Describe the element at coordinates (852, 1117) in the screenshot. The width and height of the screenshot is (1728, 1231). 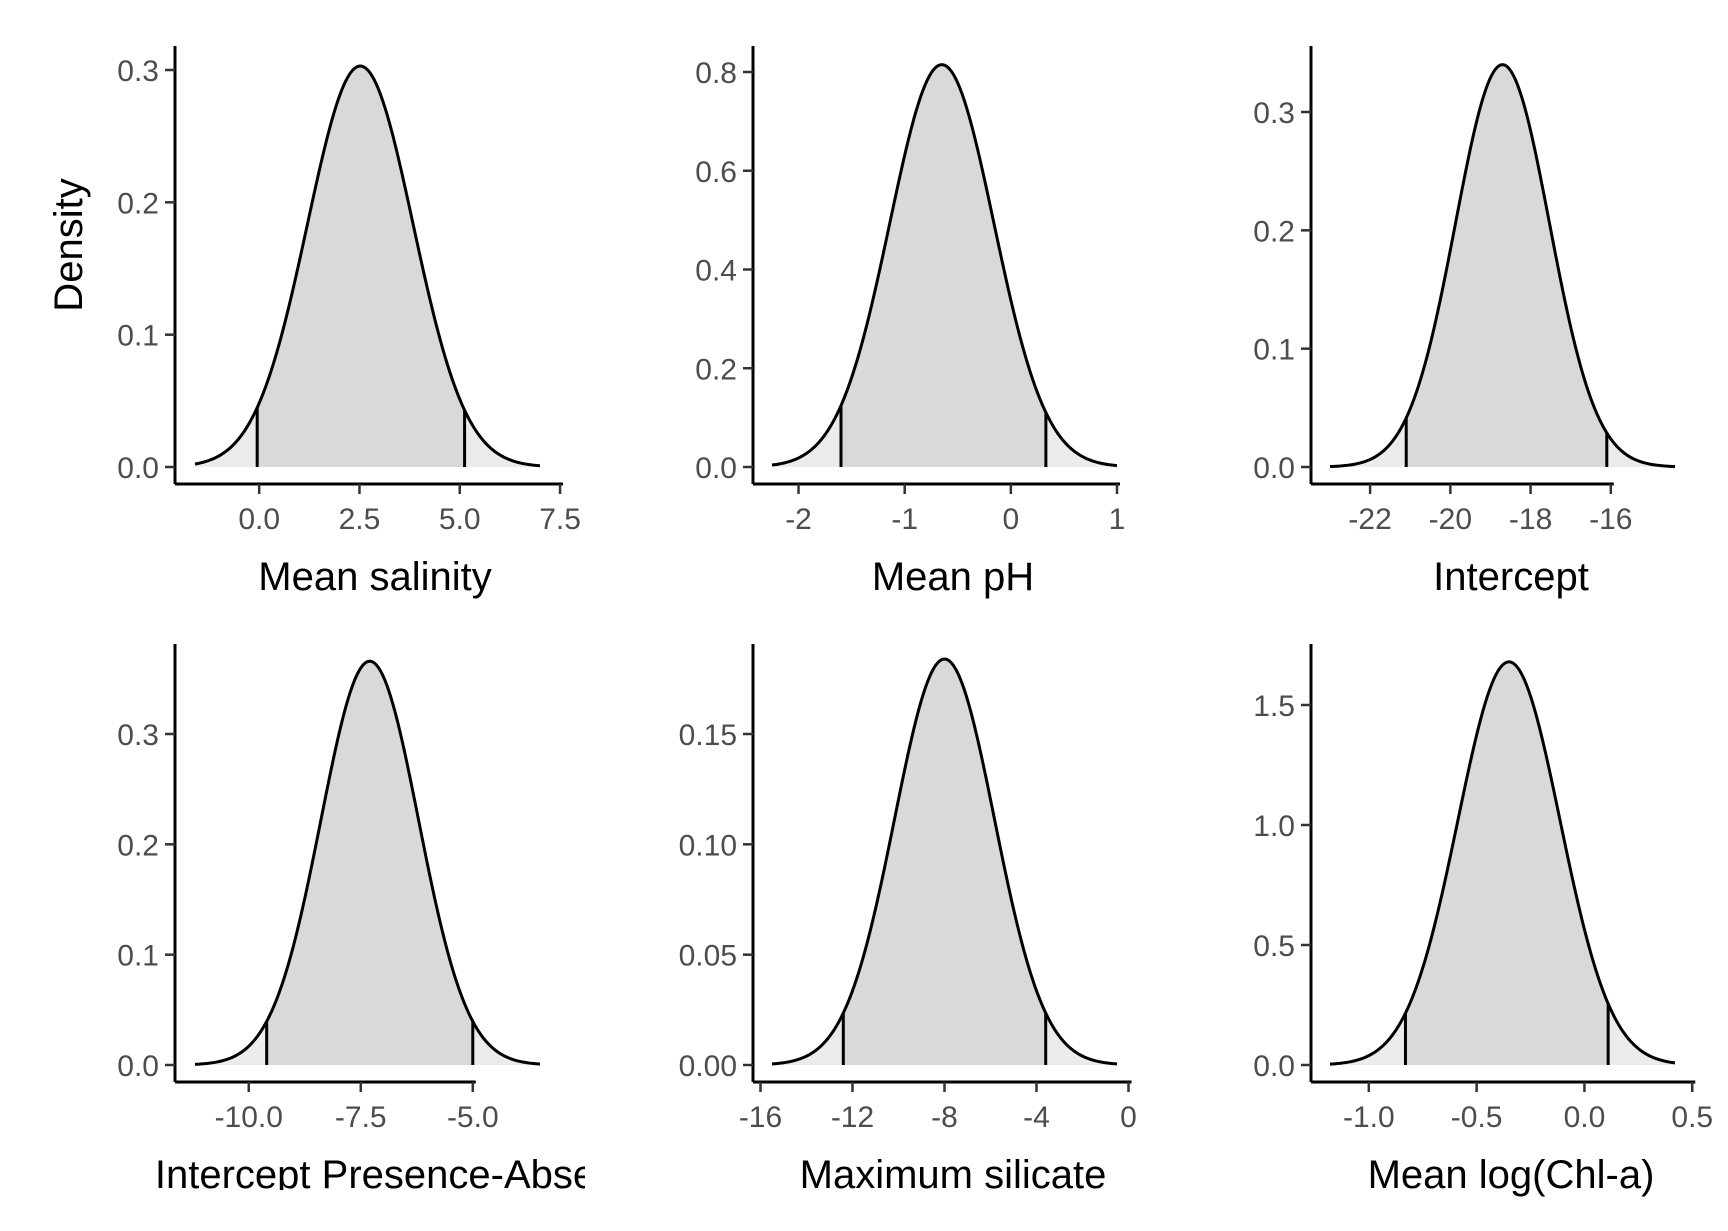
I see `x-tick-label: -12` at that location.